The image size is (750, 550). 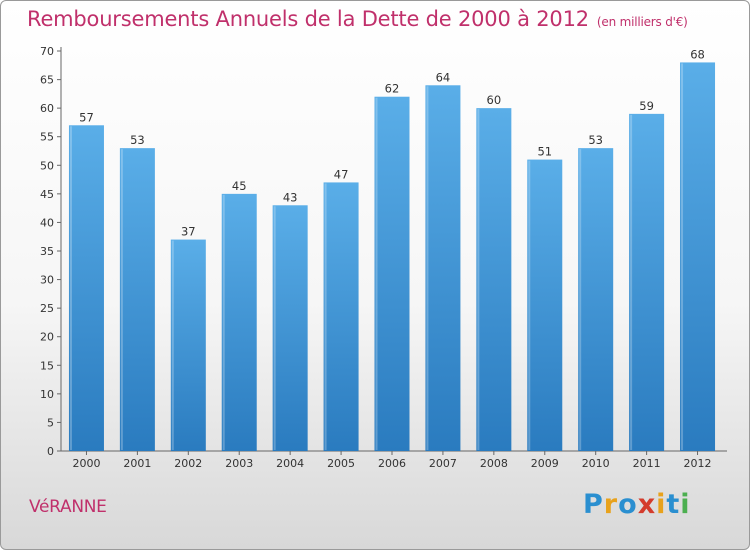 I want to click on y-tick-label: 5, so click(x=50, y=422).